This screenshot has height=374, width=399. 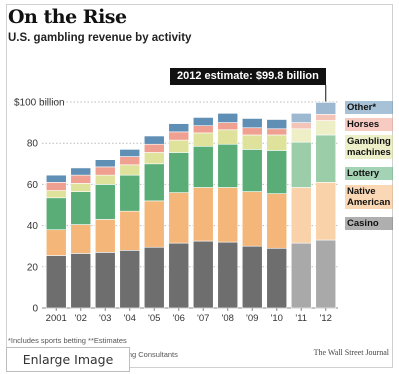 What do you see at coordinates (363, 223) in the screenshot?
I see `legend-label: Casino` at bounding box center [363, 223].